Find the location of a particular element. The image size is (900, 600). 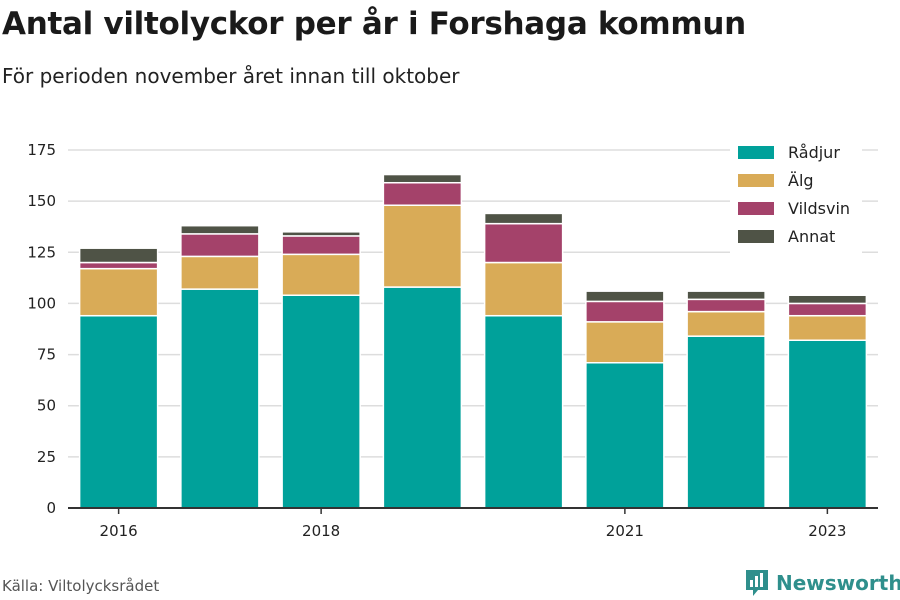

y-tick-label: 175 is located at coordinates (41, 150).